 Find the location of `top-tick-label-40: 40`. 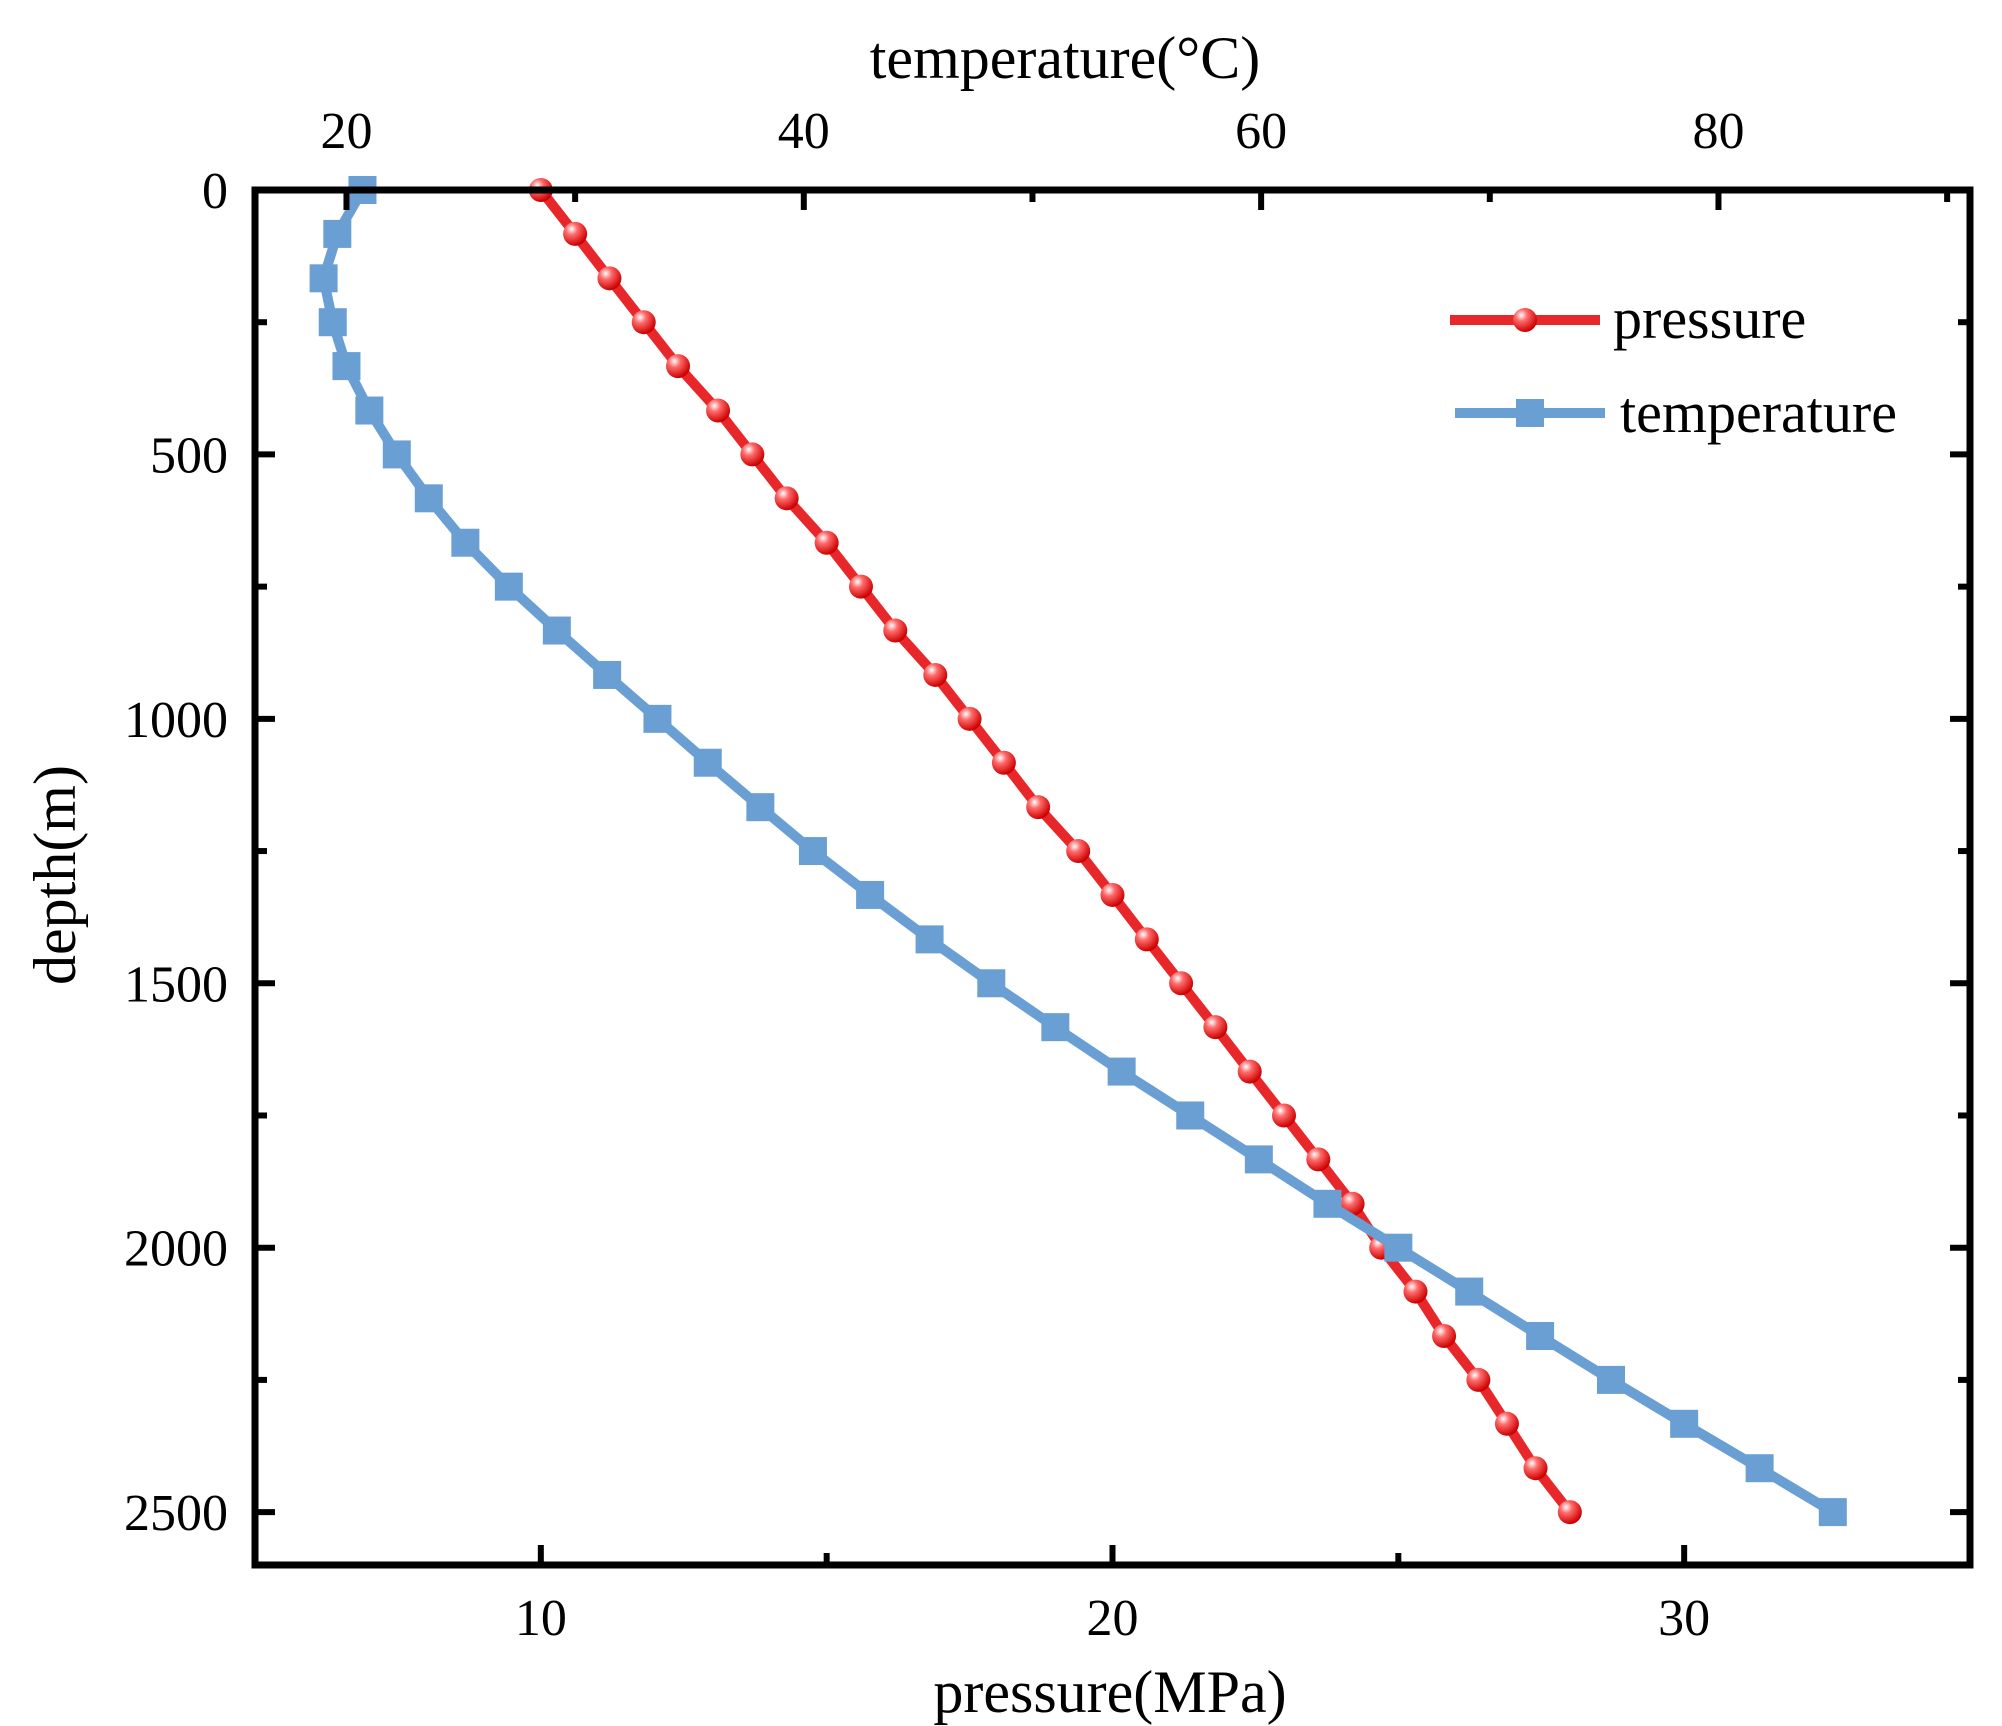

top-tick-label-40: 40 is located at coordinates (804, 131).